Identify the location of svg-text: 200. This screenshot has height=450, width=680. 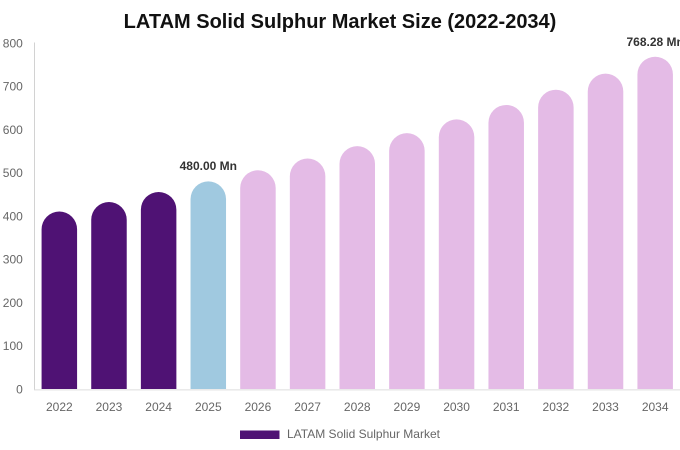
(13, 303).